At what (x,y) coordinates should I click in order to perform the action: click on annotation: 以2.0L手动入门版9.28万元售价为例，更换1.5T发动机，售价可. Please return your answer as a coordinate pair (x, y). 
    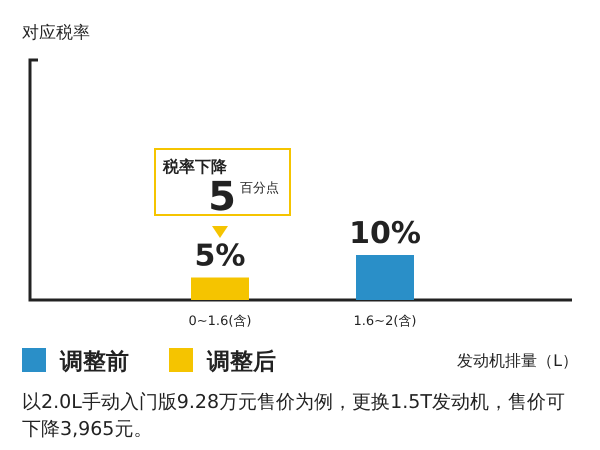
    Looking at the image, I should click on (293, 402).